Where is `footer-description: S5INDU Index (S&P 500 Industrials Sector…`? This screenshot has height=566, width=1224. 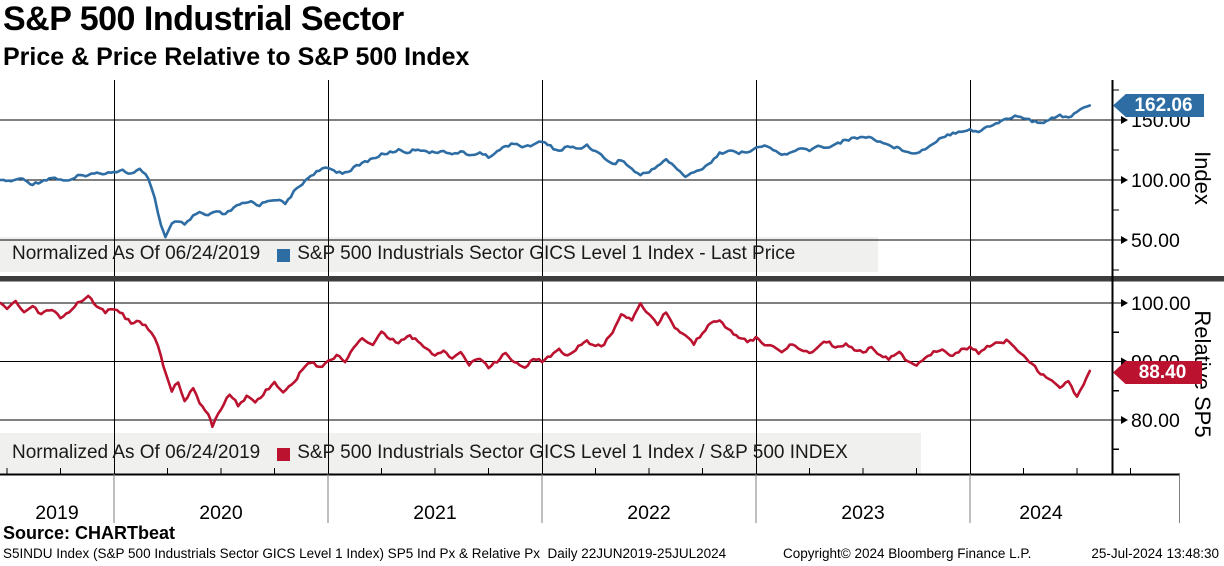
footer-description: S5INDU Index (S&P 500 Industrials Sector… is located at coordinates (365, 553).